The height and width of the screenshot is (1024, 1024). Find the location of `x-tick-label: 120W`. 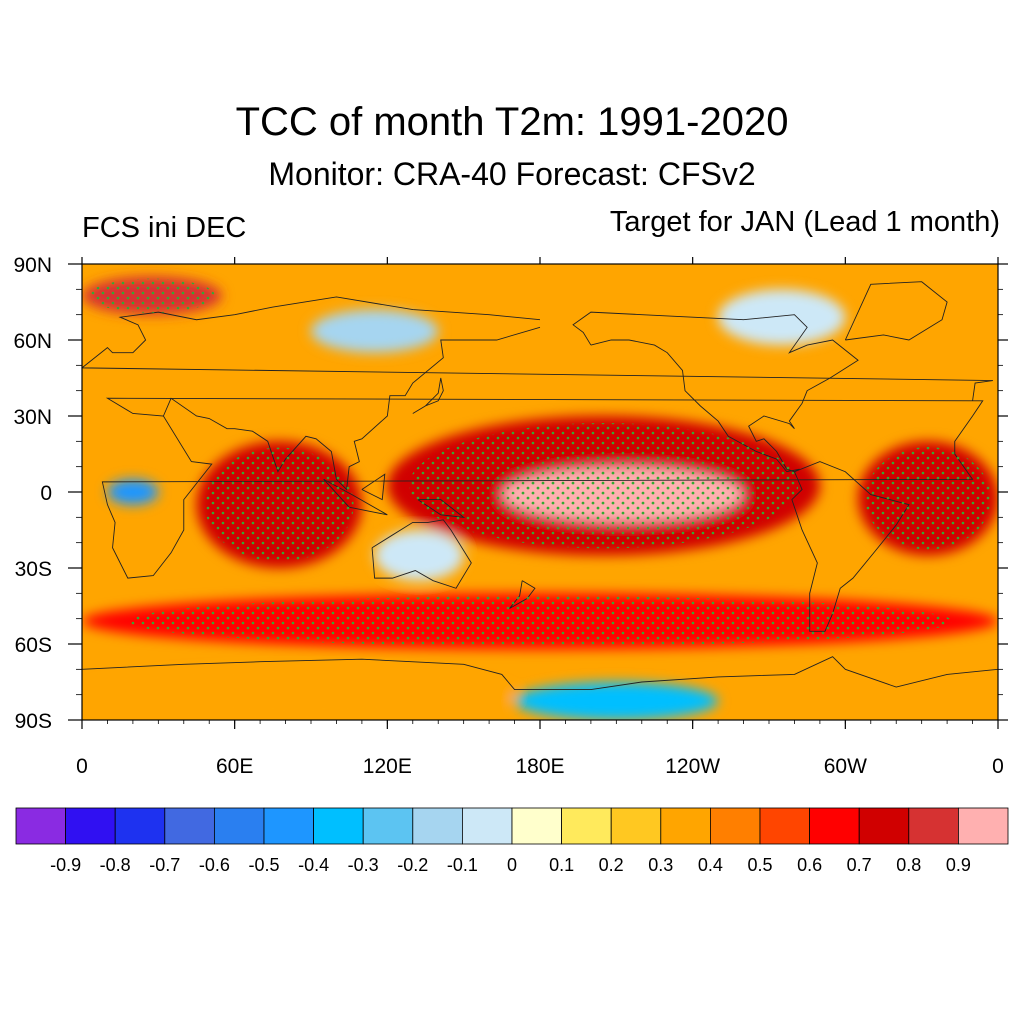

x-tick-label: 120W is located at coordinates (692, 766).